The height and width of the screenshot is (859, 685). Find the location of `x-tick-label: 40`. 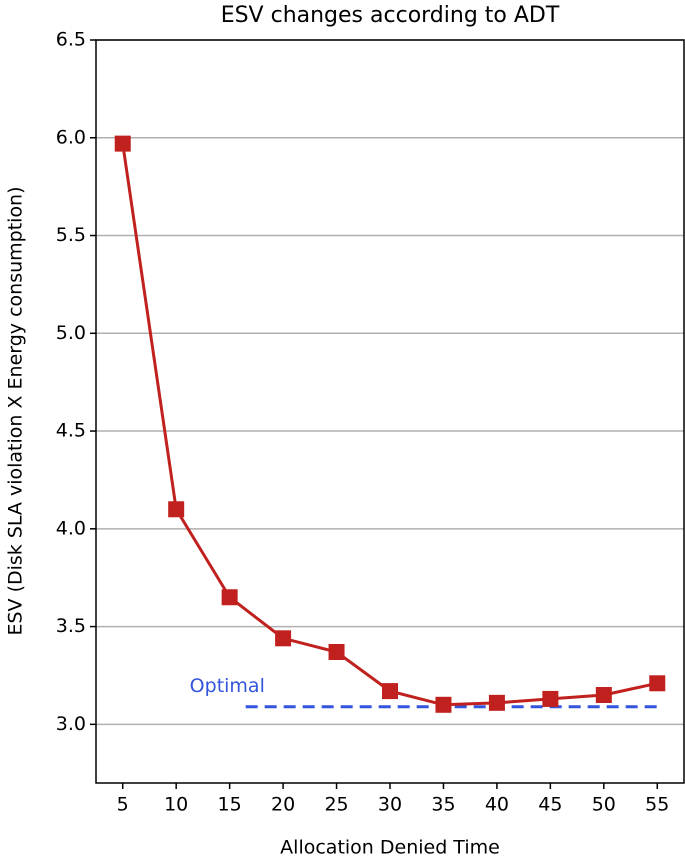

x-tick-label: 40 is located at coordinates (497, 805).